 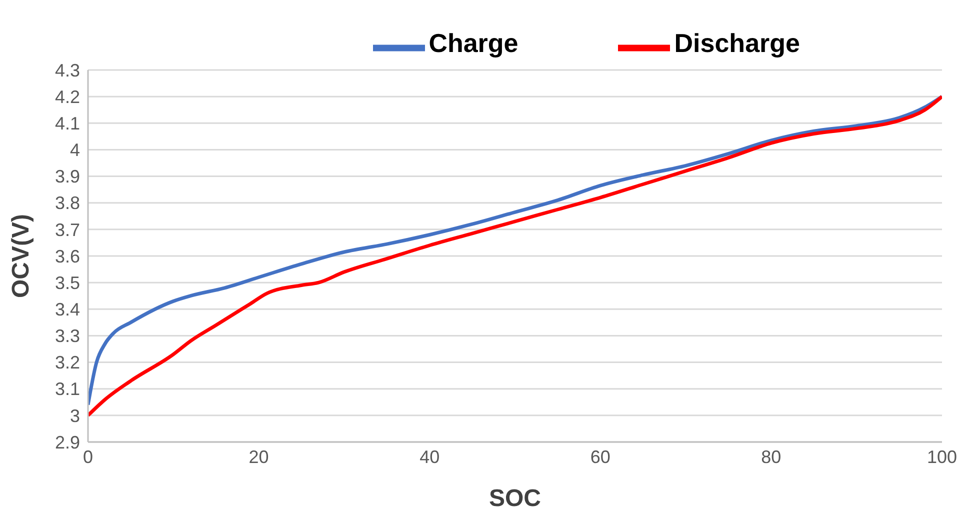 I want to click on x-tick-label: 80, so click(x=771, y=456).